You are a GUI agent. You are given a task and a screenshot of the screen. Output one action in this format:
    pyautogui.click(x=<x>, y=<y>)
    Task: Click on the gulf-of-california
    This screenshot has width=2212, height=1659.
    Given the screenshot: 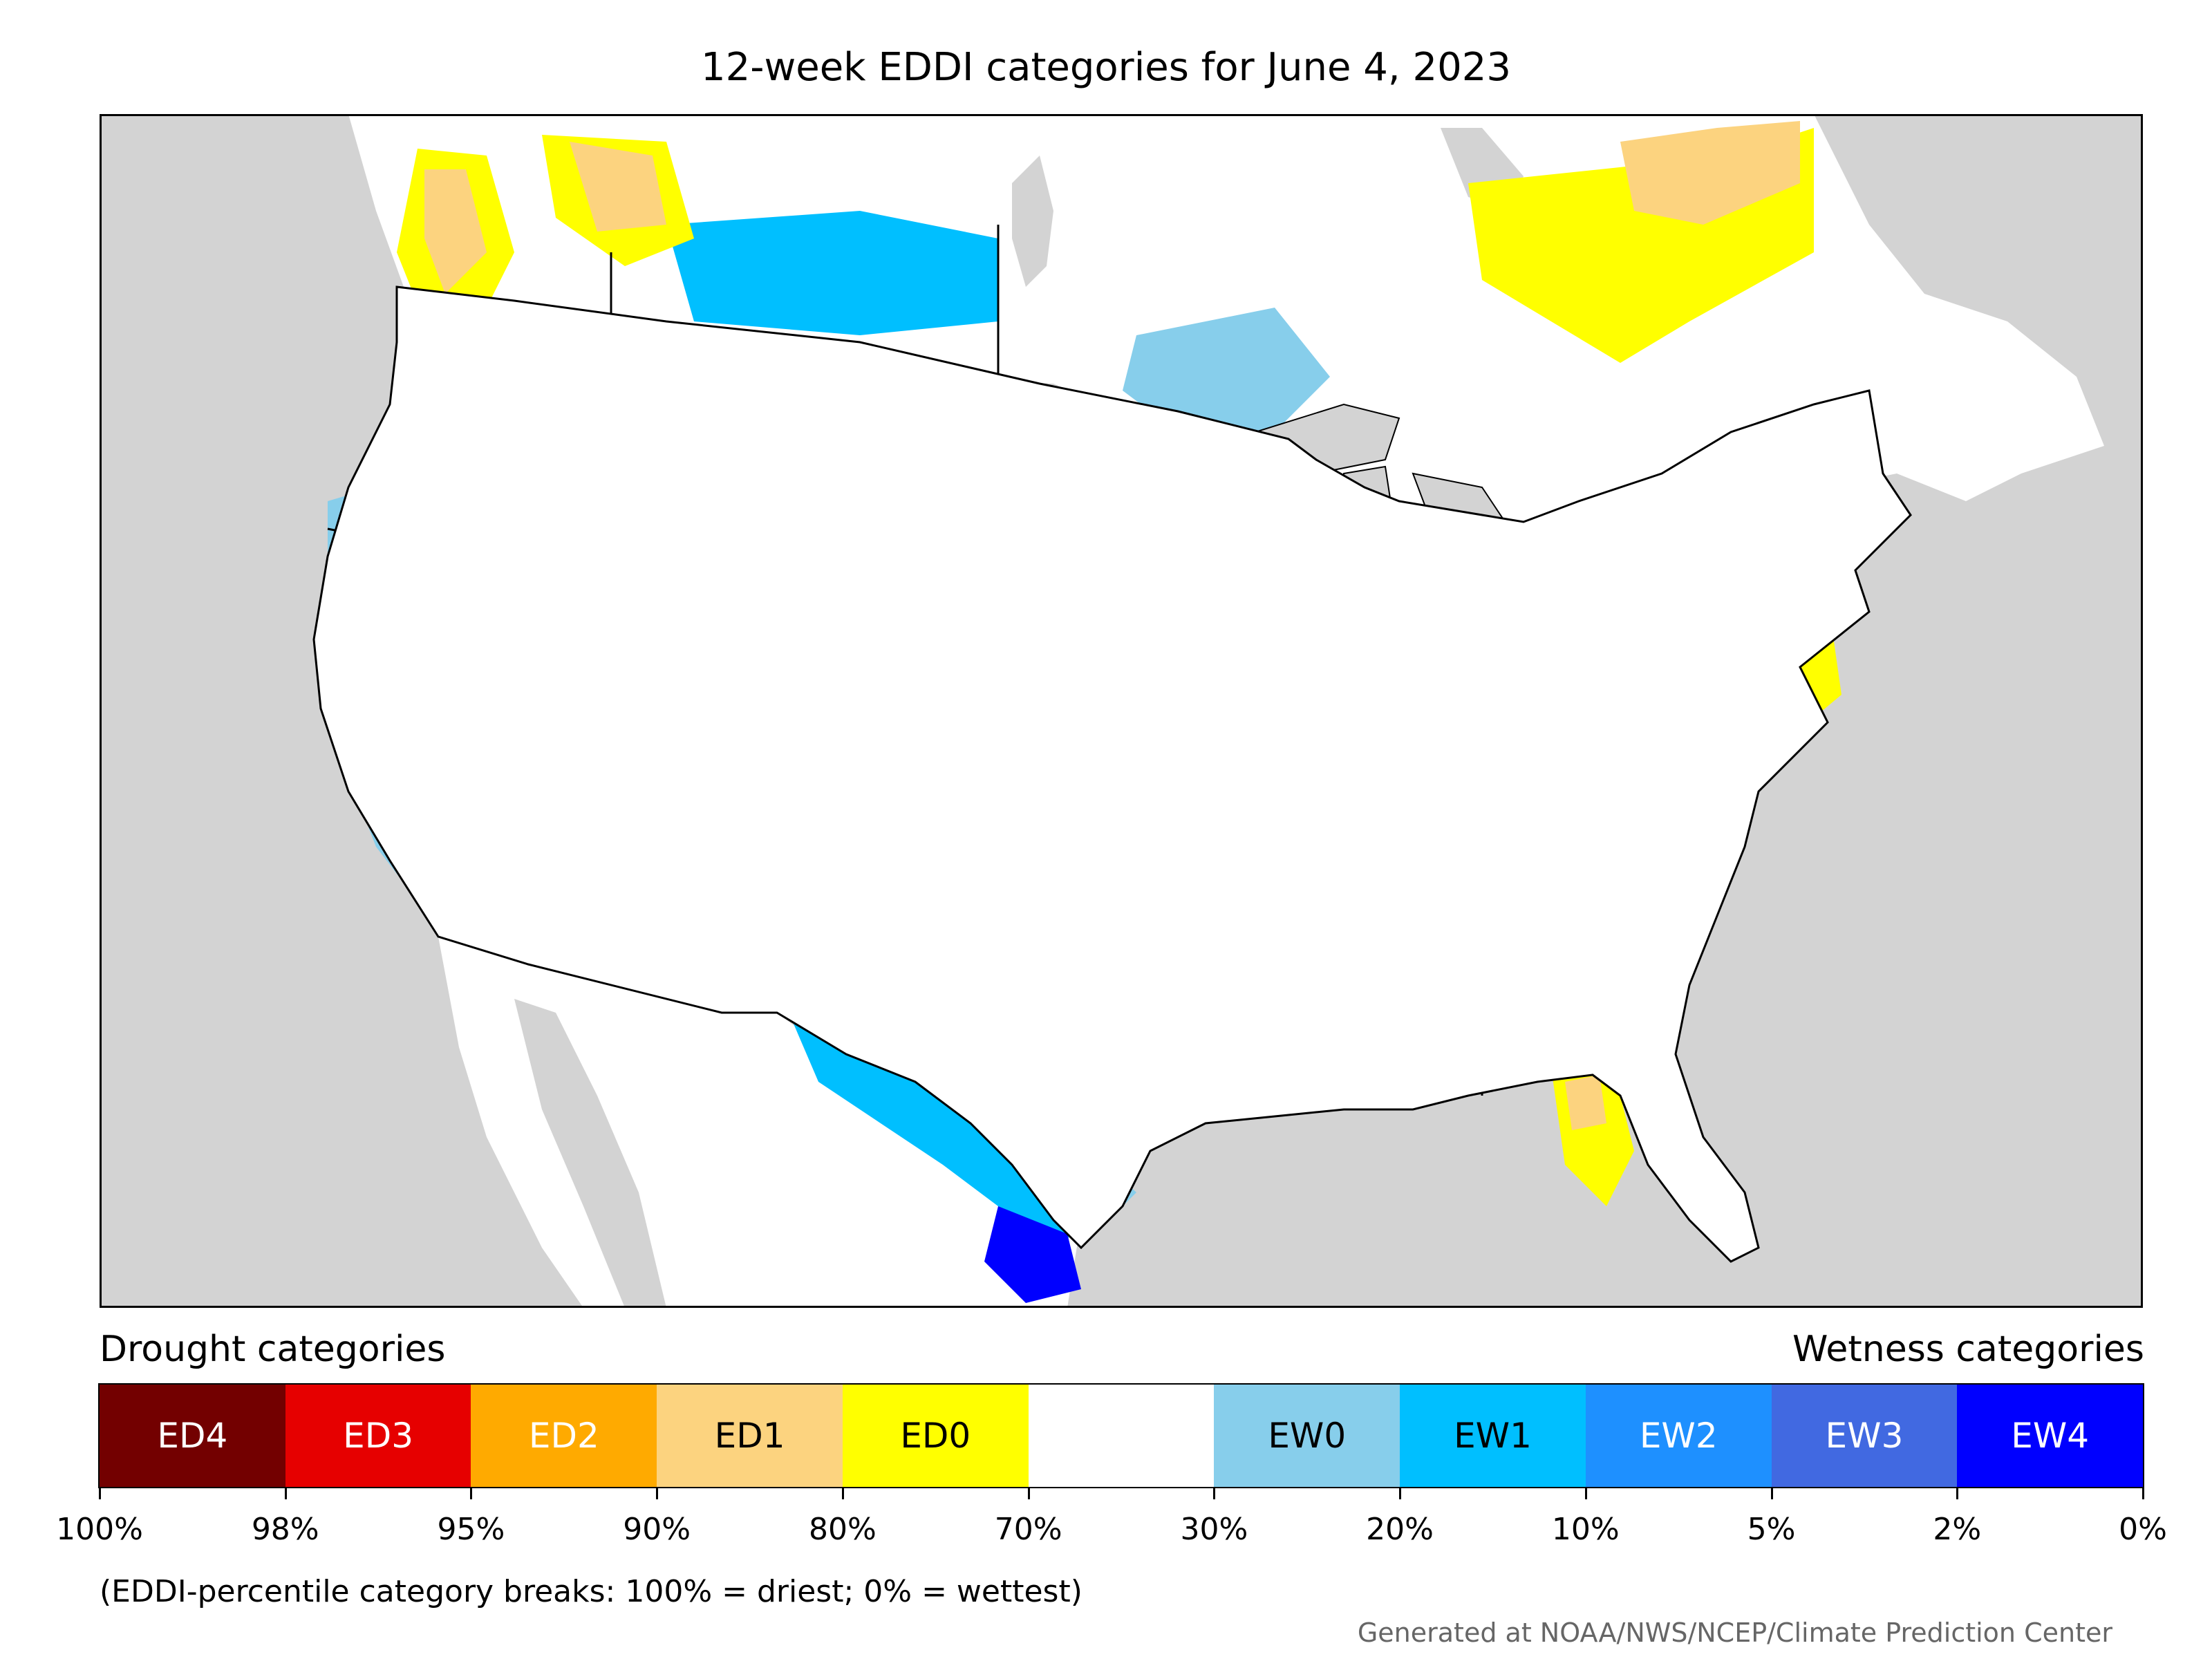 What is the action you would take?
    pyautogui.click(x=590, y=1153)
    